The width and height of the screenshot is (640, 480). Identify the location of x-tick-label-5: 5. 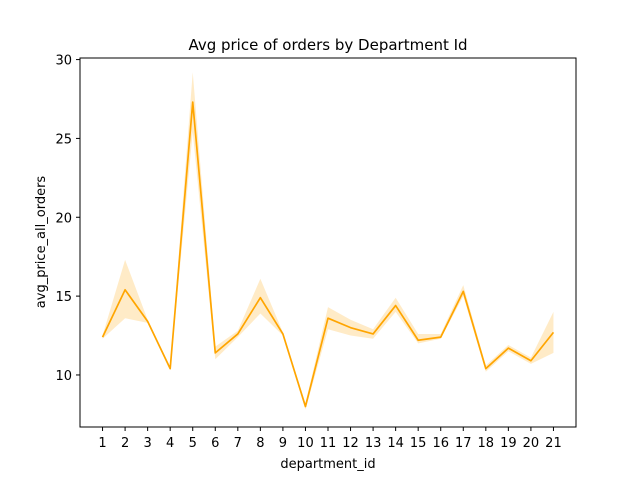
(193, 443).